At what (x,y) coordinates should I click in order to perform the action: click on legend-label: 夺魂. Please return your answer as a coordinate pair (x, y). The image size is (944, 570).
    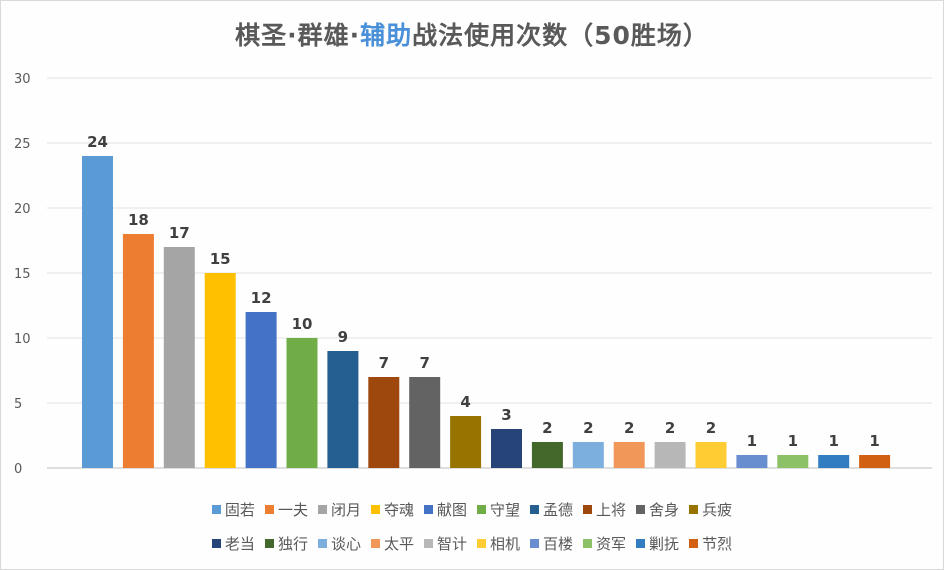
    Looking at the image, I should click on (398, 510).